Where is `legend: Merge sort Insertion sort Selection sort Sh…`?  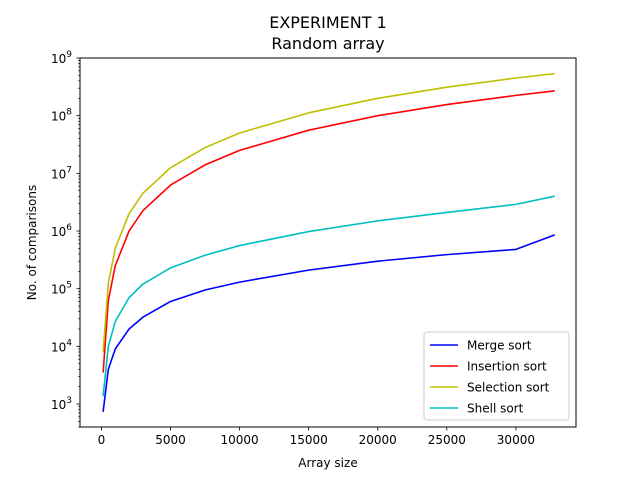 legend: Merge sort Insertion sort Selection sort Sh… is located at coordinates (496, 376).